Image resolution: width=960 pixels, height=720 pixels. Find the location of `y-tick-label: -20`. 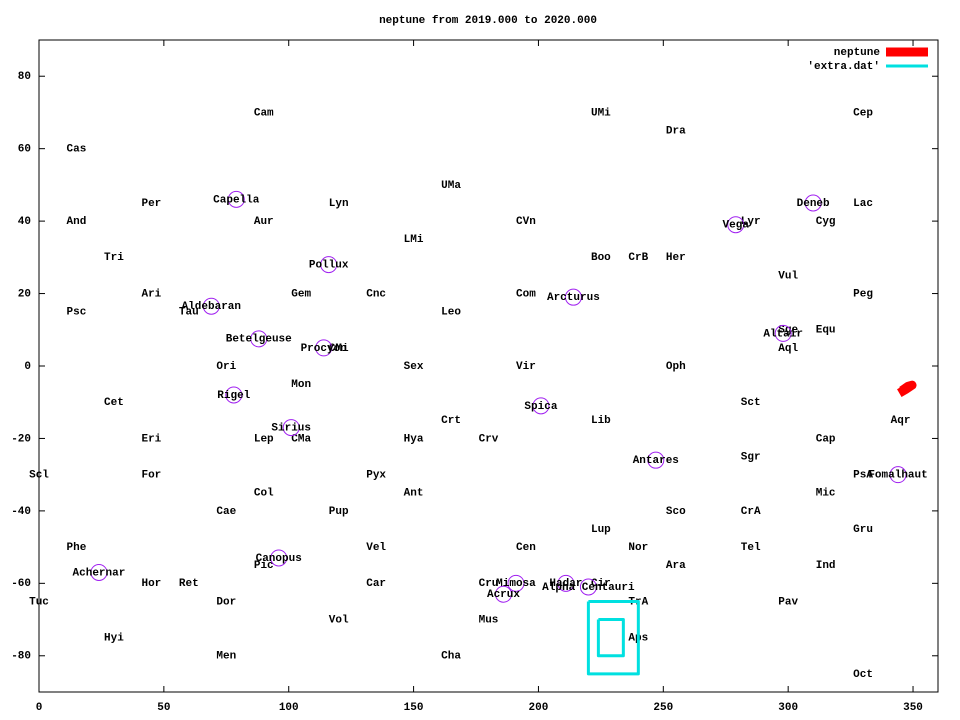

y-tick-label: -20 is located at coordinates (21, 439).